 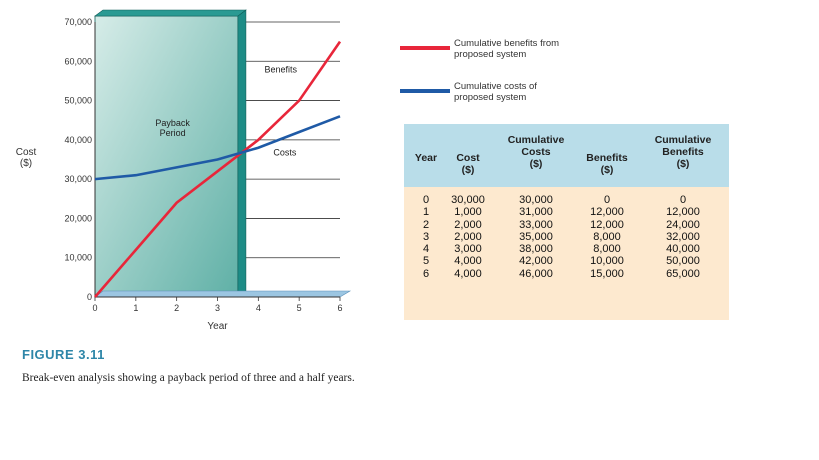 I want to click on col-header-year: Year, so click(x=426, y=158).